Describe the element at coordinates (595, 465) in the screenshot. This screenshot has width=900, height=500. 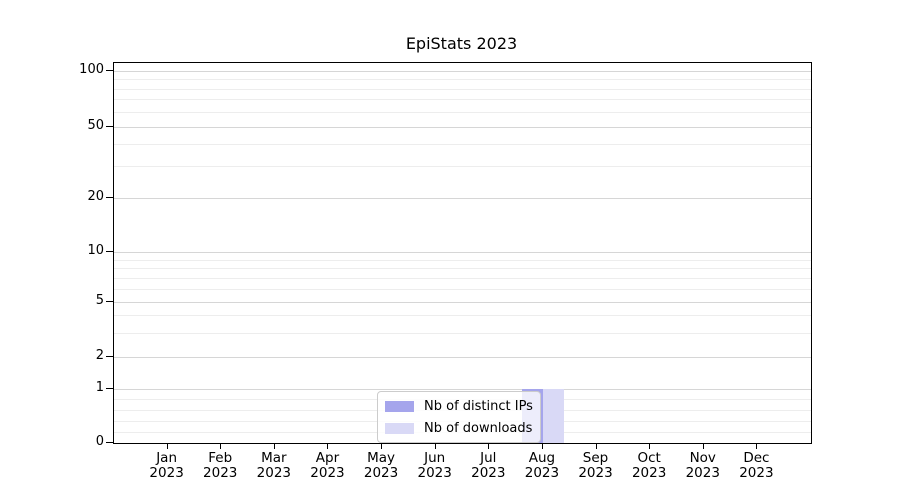
I see `x-tick-label: Sep 2023` at that location.